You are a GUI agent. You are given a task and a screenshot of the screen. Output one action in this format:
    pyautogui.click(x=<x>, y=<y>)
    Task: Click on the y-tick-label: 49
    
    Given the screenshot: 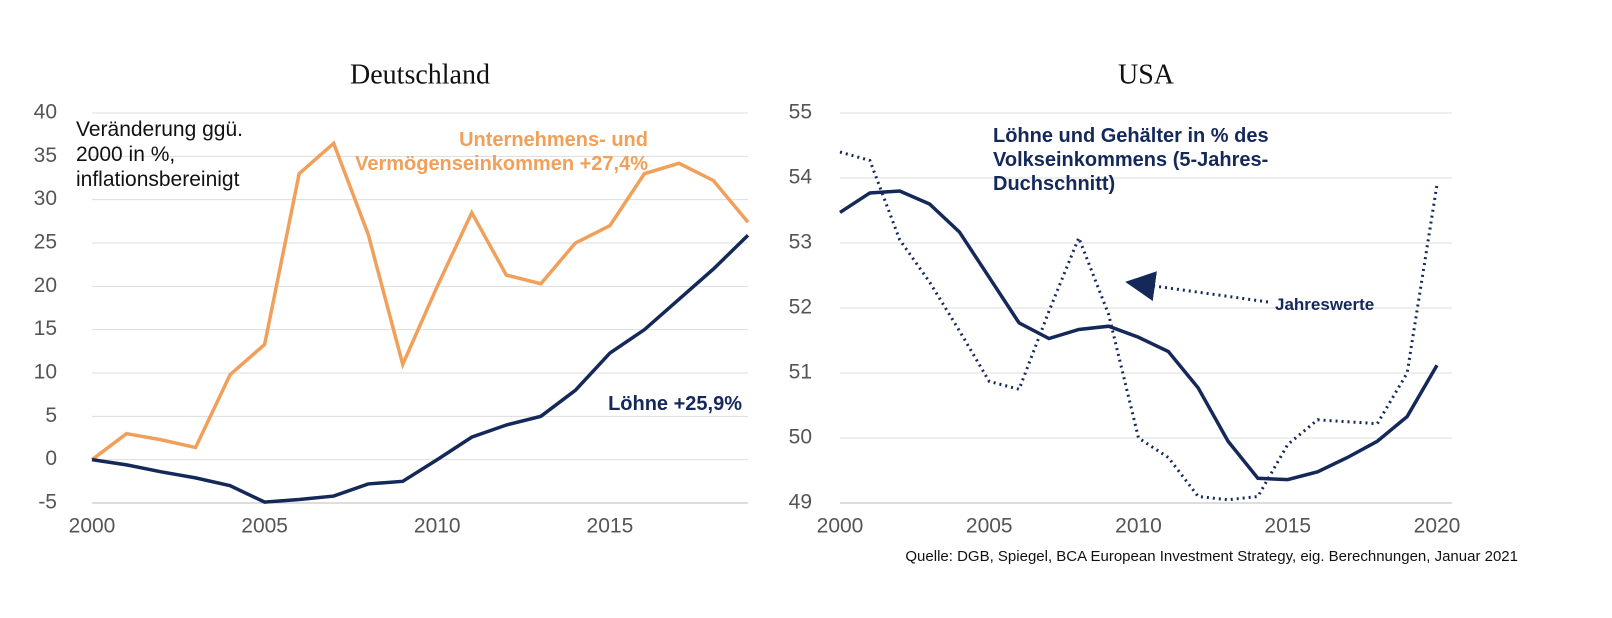 What is the action you would take?
    pyautogui.click(x=800, y=502)
    